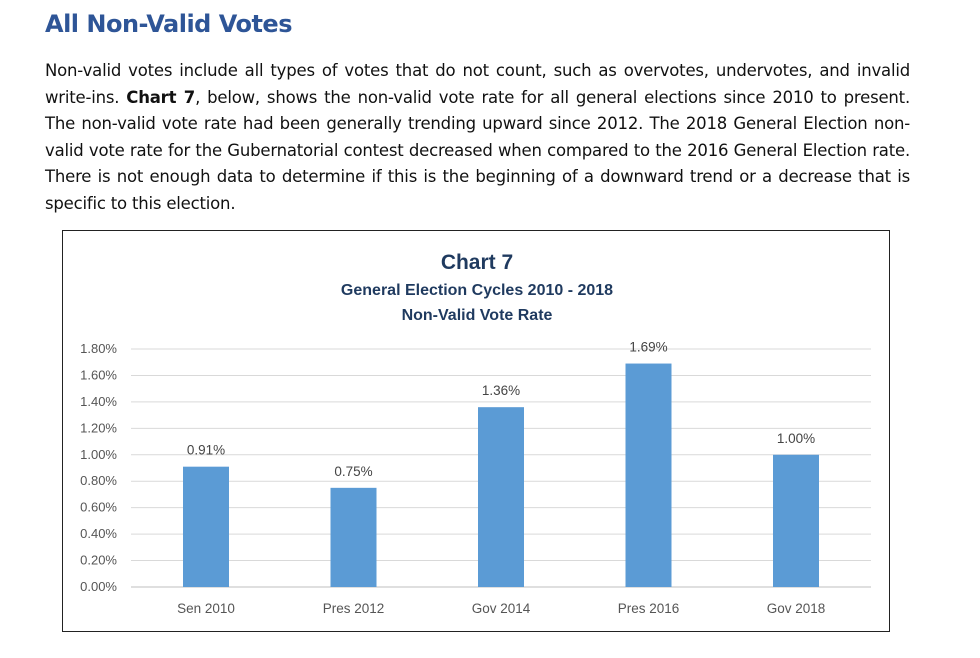  I want to click on y-tick-label: 1.00%, so click(98, 454).